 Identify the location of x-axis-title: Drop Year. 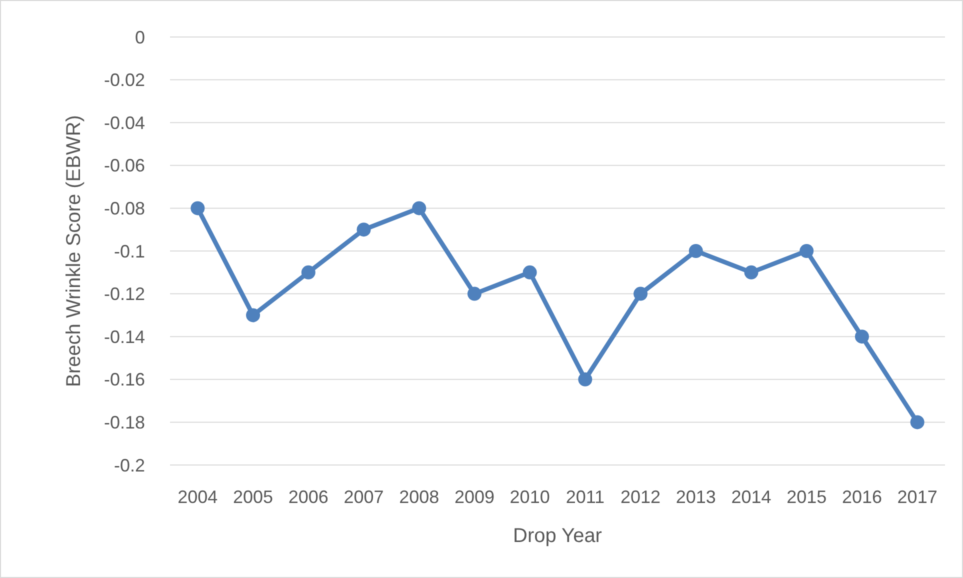
(557, 536).